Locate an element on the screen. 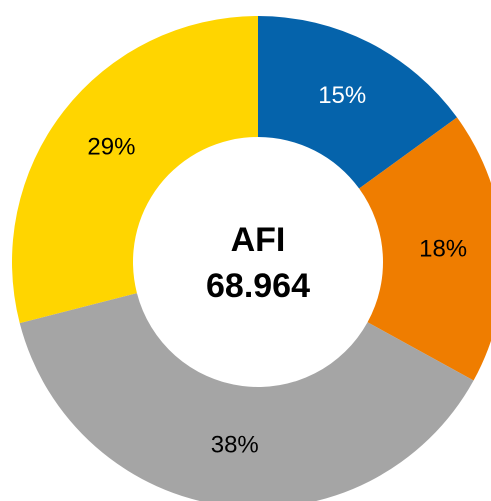  center-title: AFI is located at coordinates (258, 240).